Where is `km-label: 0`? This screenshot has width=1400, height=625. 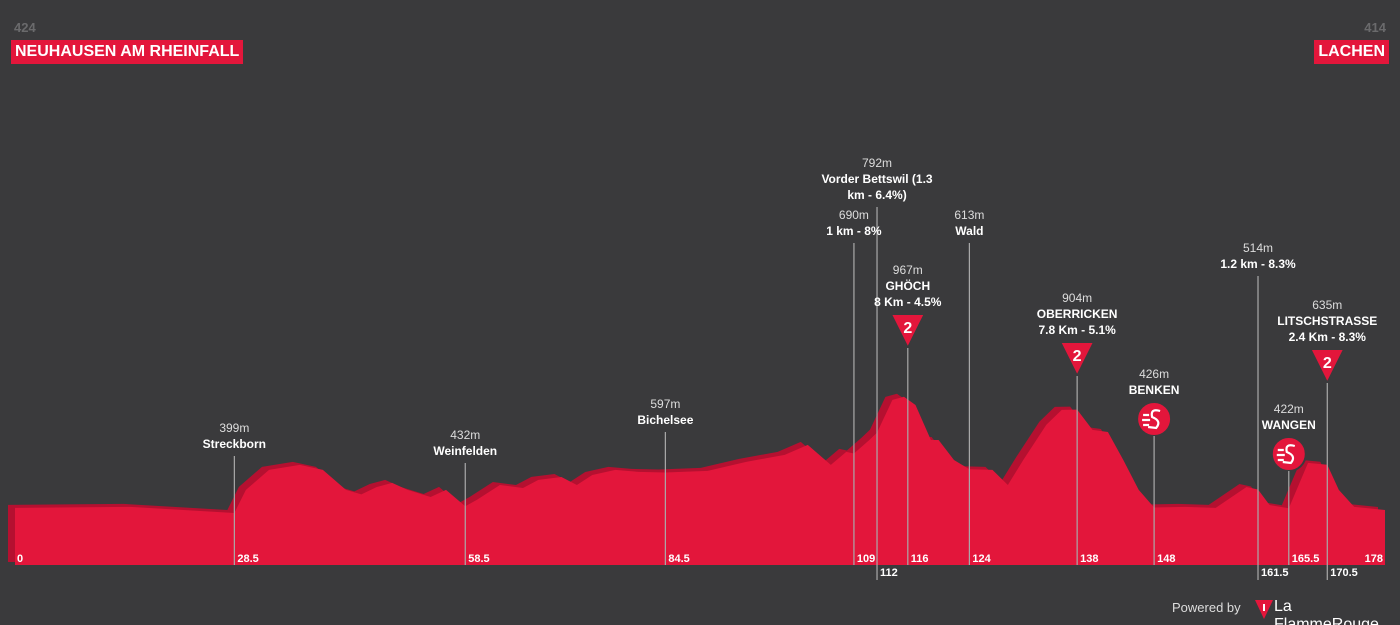 km-label: 0 is located at coordinates (20, 559).